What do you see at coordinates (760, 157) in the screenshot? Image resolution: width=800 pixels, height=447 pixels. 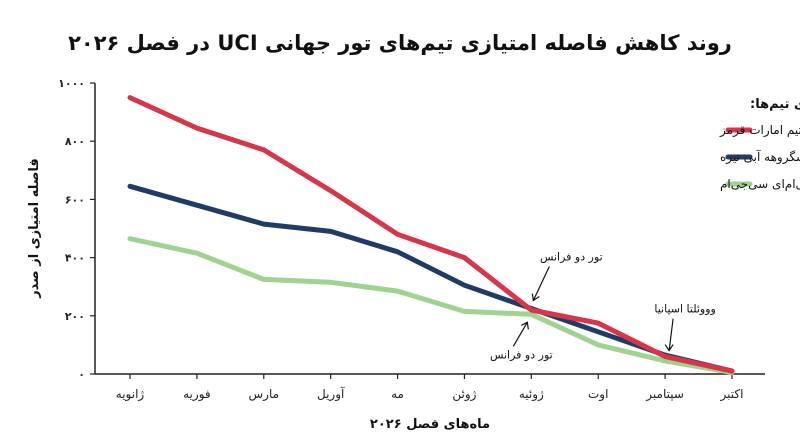 I see `legend-label: ردبول-بورا-هانسگروهه آبی تیره` at bounding box center [760, 157].